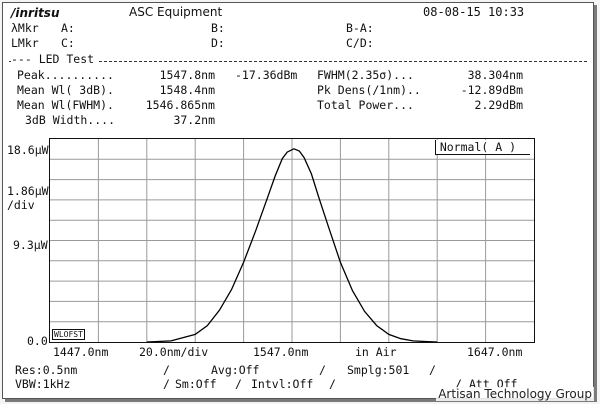 The height and width of the screenshot is (404, 600). I want to click on datetime: 08-08-15 10:33, so click(474, 12).